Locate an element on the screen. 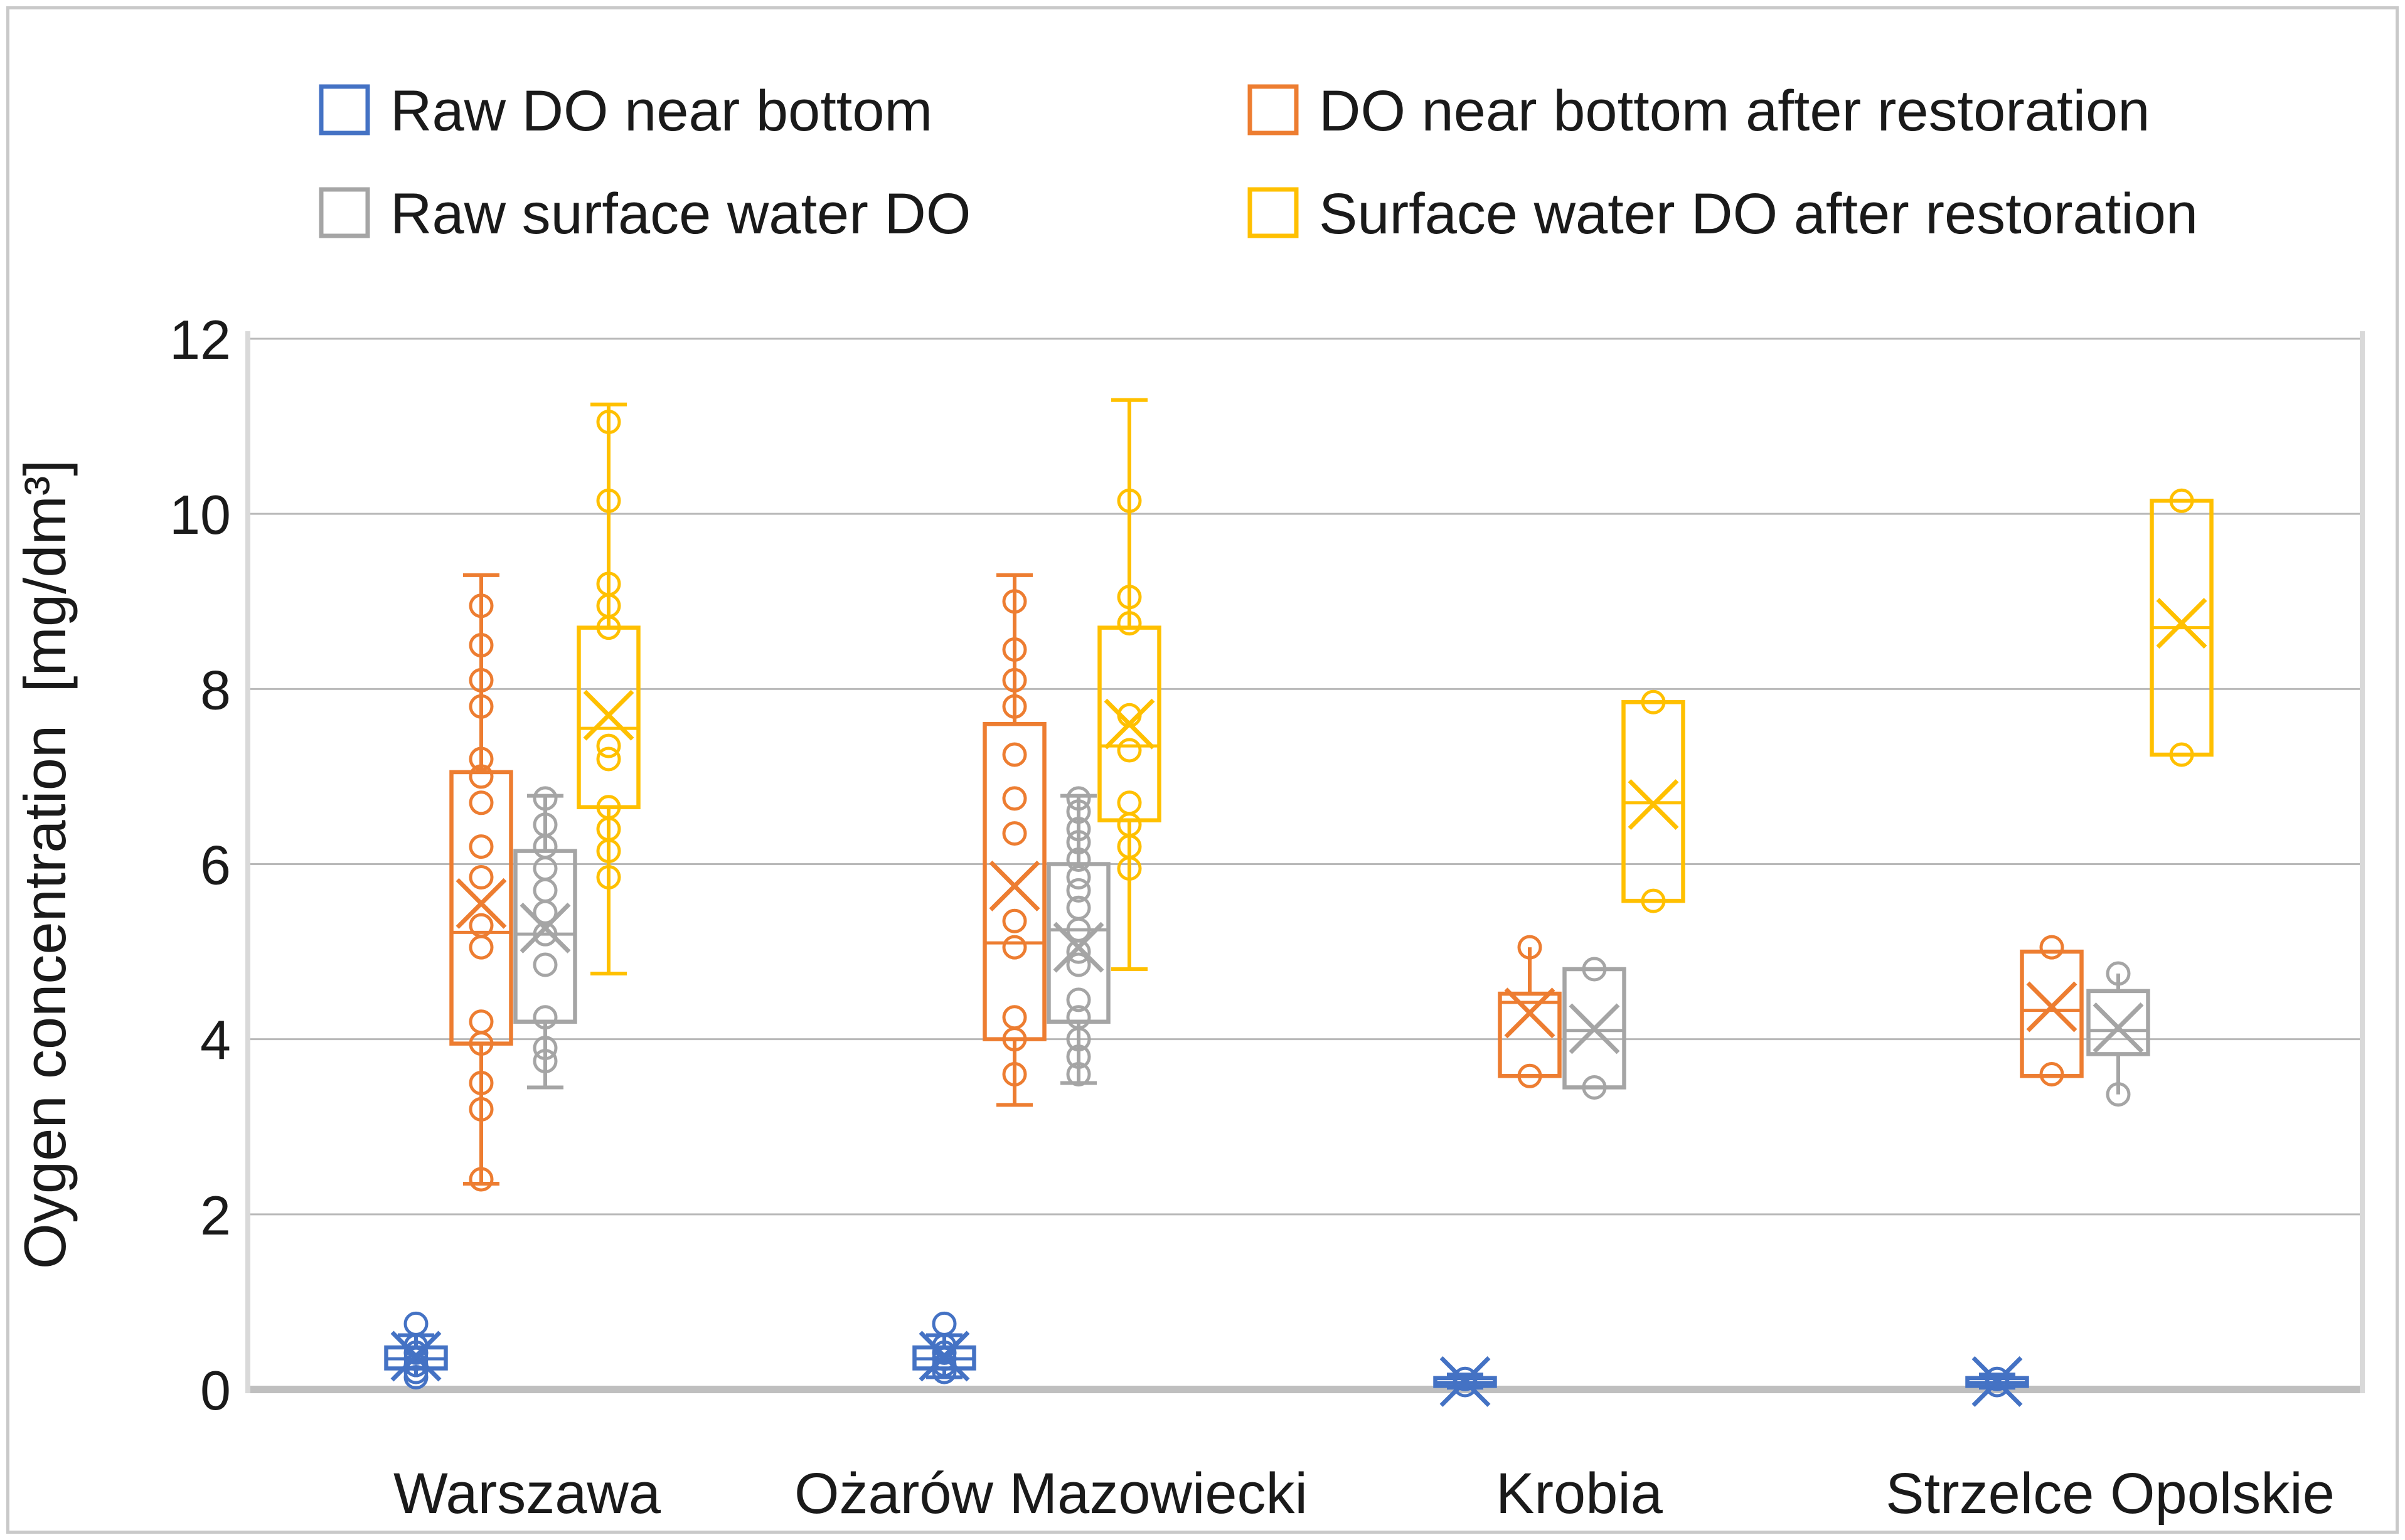  boxplot-raw-surface-water-do is located at coordinates (1079, 936).